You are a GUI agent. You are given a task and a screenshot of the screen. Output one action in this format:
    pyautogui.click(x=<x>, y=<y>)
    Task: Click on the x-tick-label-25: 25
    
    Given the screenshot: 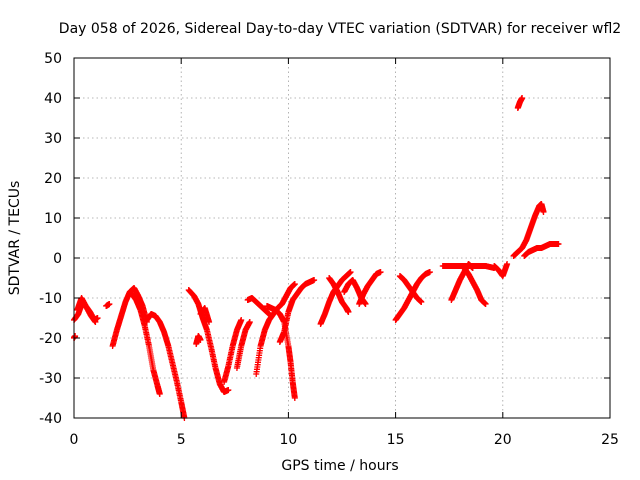 What is the action you would take?
    pyautogui.click(x=610, y=440)
    